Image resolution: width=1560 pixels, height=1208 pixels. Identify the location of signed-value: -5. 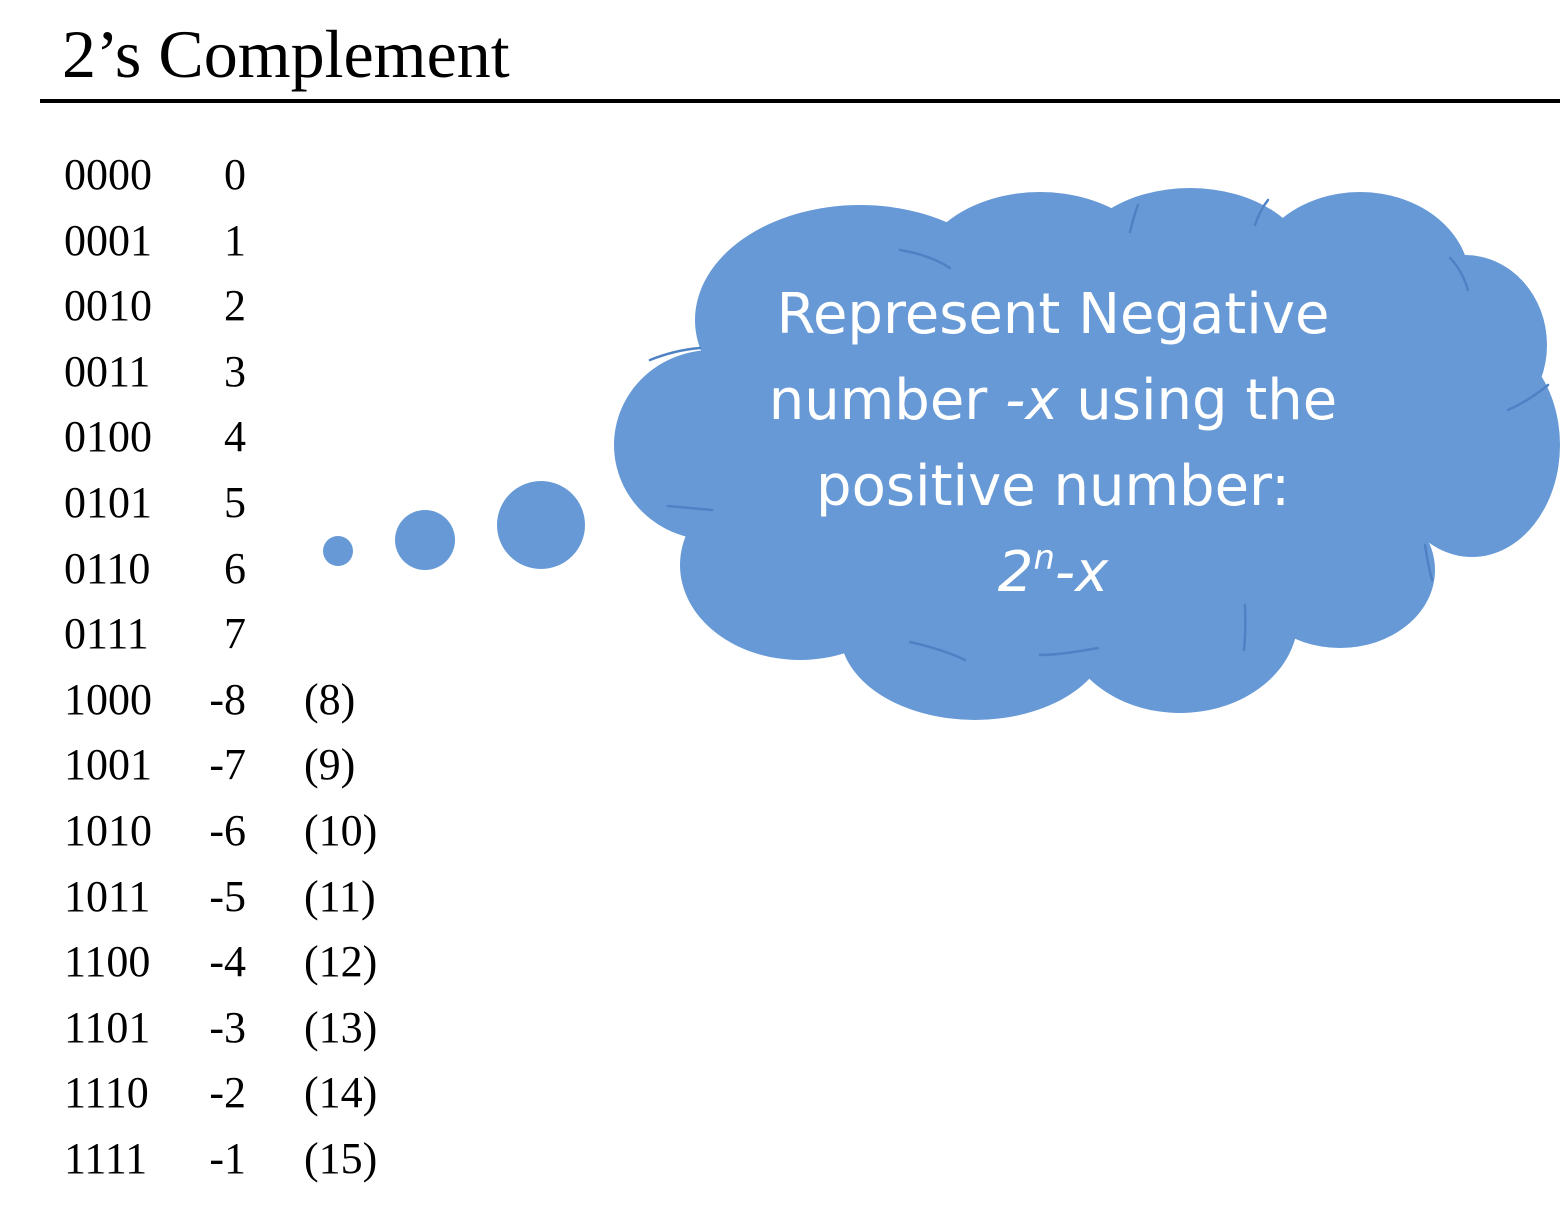
(227, 896).